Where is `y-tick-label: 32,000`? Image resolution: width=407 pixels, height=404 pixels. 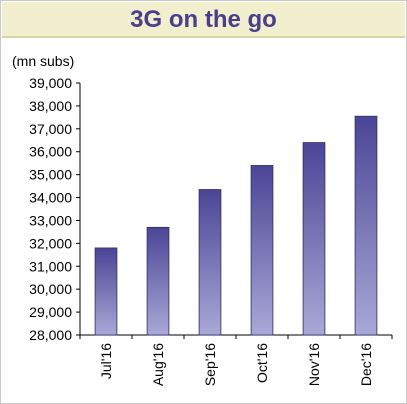
y-tick-label: 32,000 is located at coordinates (50, 243).